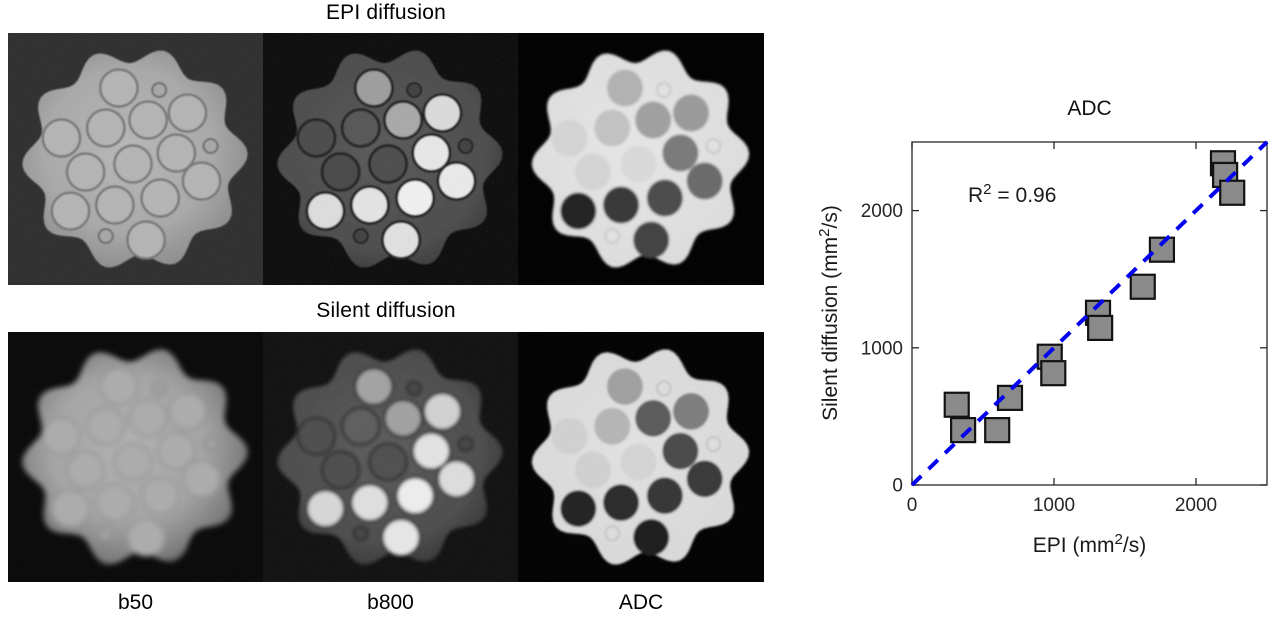 Image resolution: width=1275 pixels, height=627 pixels. Describe the element at coordinates (1089, 544) in the screenshot. I see `svg-text: EPI (mm2/s)` at that location.